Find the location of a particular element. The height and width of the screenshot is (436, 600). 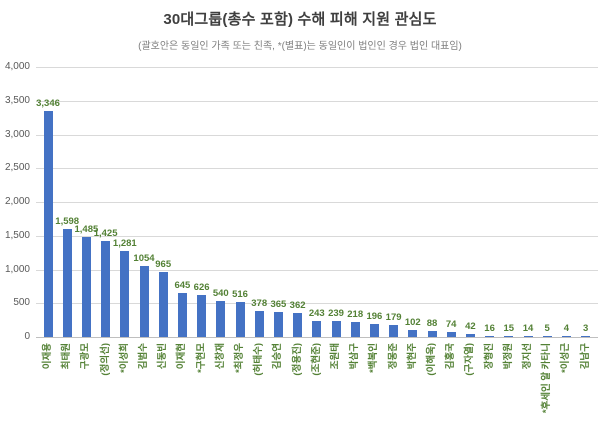

bar-value-label: 516 is located at coordinates (240, 295).